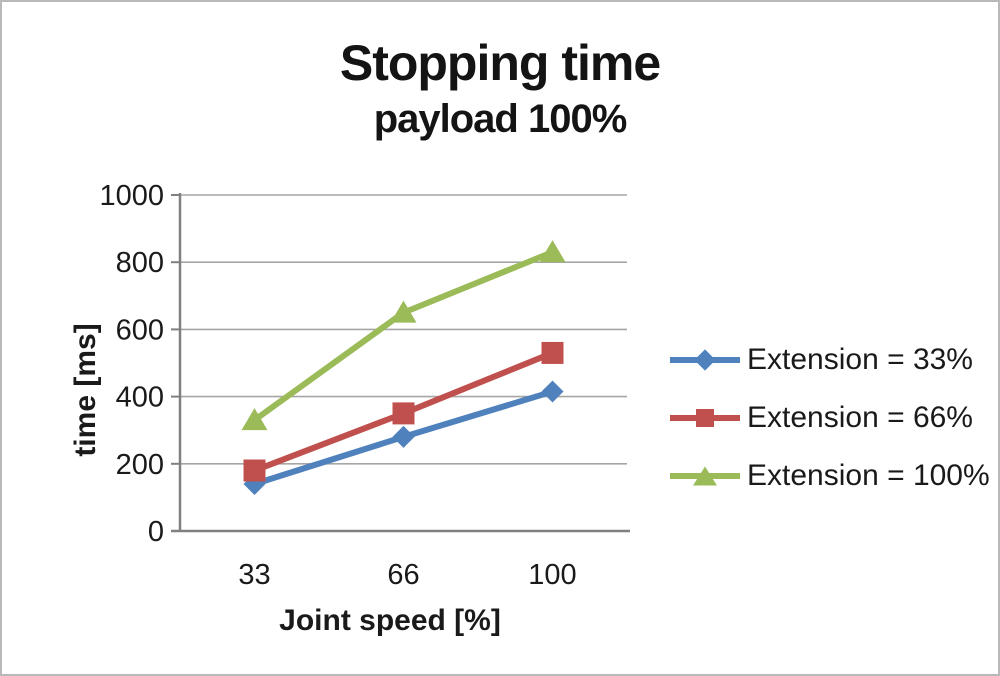 The width and height of the screenshot is (1000, 676). I want to click on y-tick-label: 1000, so click(131, 196).